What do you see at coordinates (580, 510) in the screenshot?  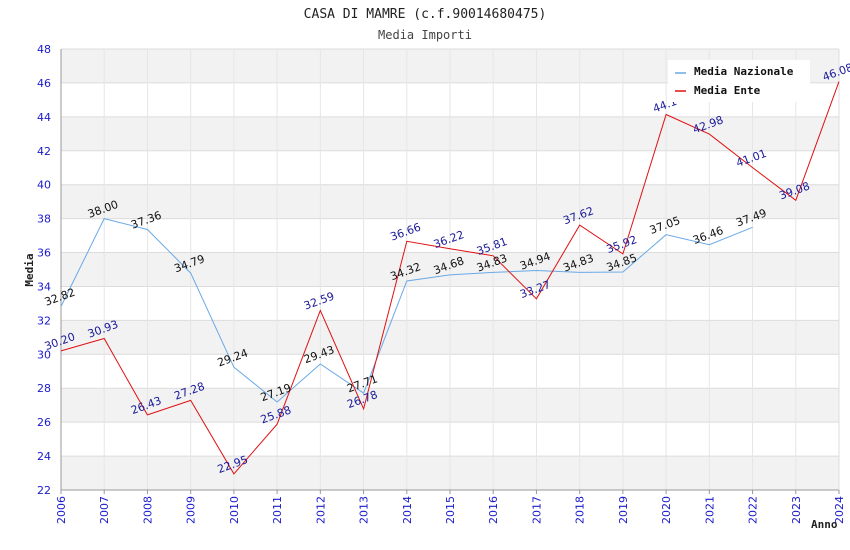 I see `x-tick-label: 2018` at bounding box center [580, 510].